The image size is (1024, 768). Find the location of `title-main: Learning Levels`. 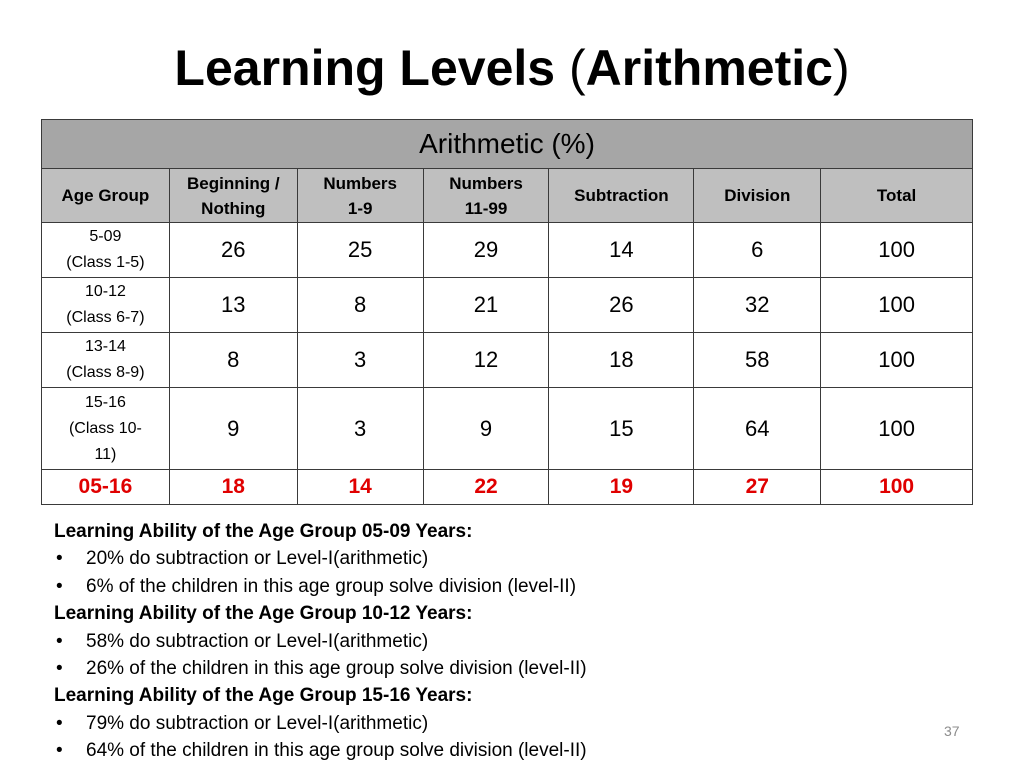

title-main: Learning Levels is located at coordinates (365, 68).